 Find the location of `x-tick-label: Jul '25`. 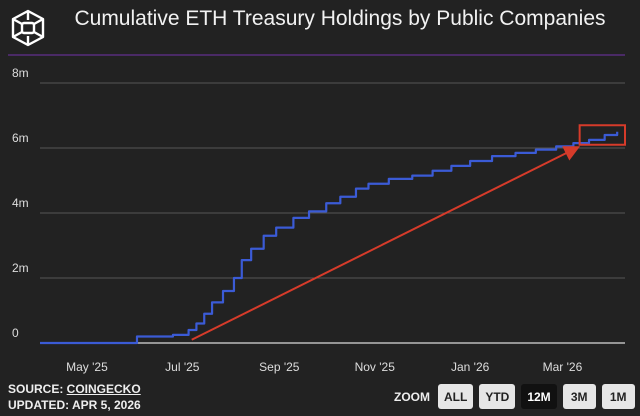

x-tick-label: Jul '25 is located at coordinates (182, 367).